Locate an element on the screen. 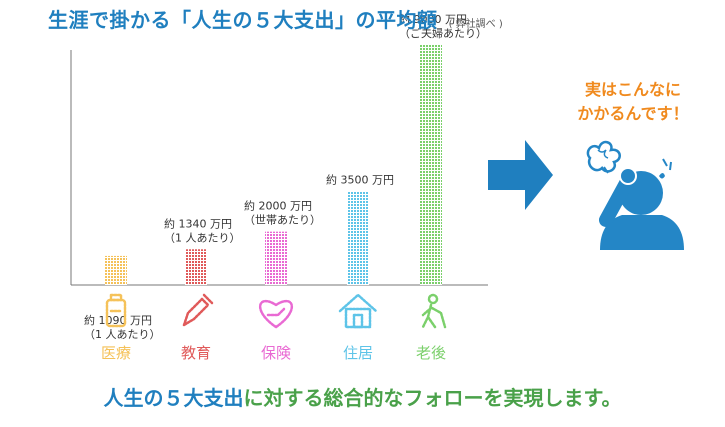  category-label-医療: 医療 is located at coordinates (116, 353).